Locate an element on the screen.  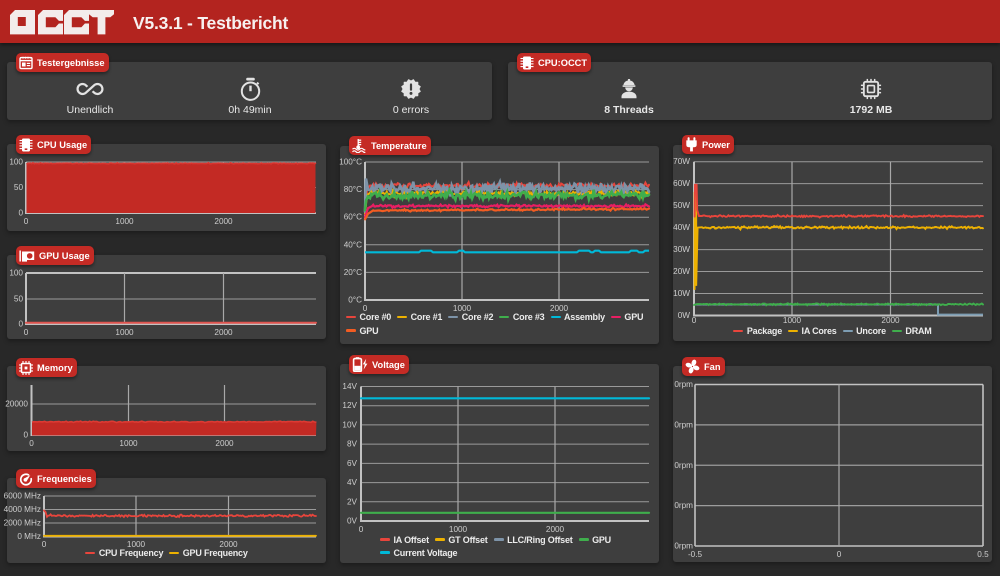
svg-text: 2V is located at coordinates (352, 501).